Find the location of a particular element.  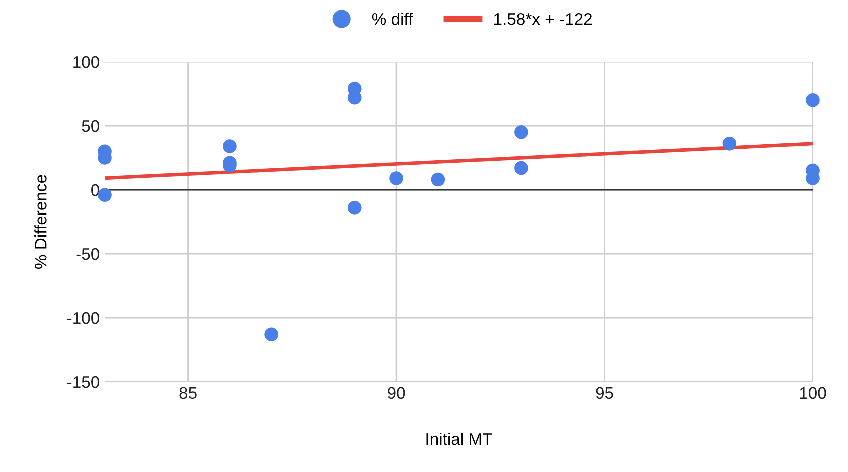

x-tick-label: 85 is located at coordinates (188, 393).